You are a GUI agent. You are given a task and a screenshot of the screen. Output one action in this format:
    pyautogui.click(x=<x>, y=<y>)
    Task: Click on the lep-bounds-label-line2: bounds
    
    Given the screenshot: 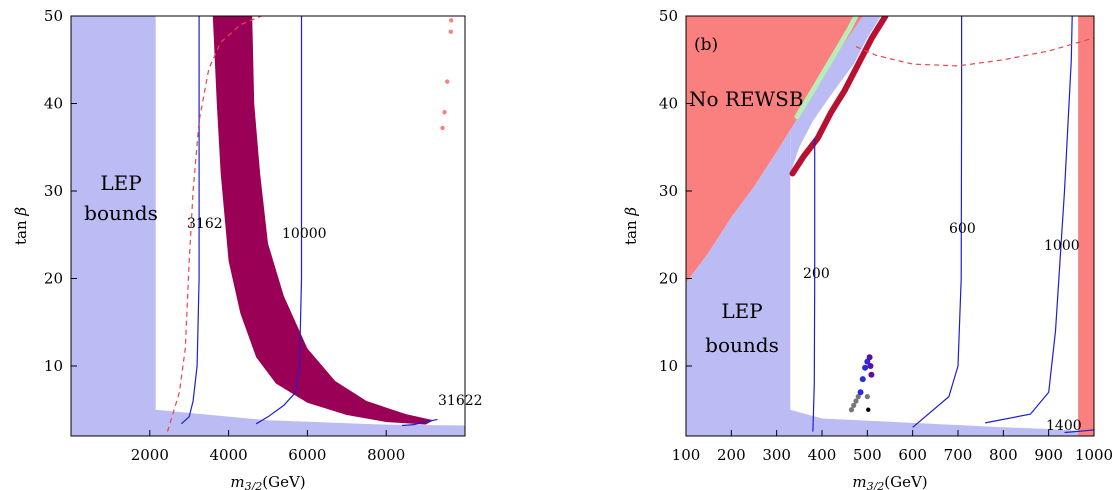 What is the action you would take?
    pyautogui.click(x=121, y=213)
    